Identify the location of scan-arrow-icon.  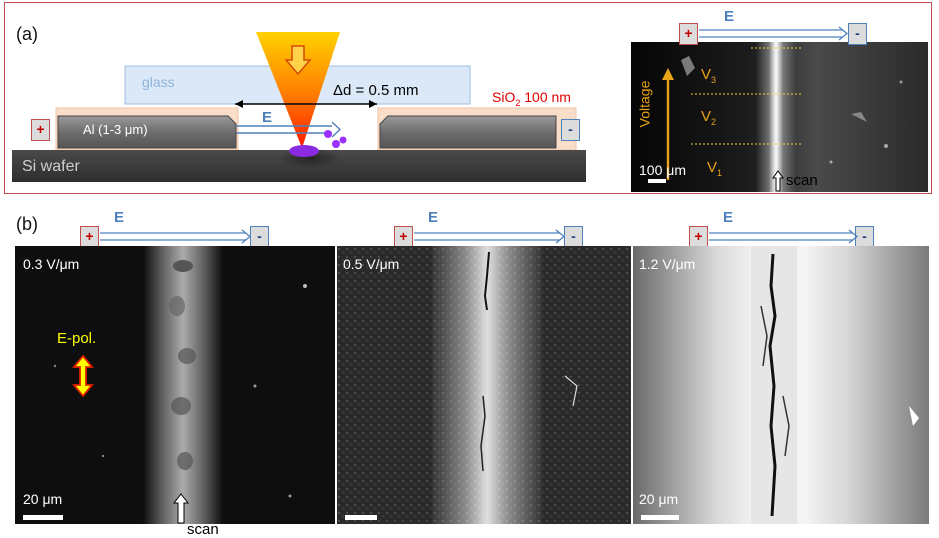
(778, 181).